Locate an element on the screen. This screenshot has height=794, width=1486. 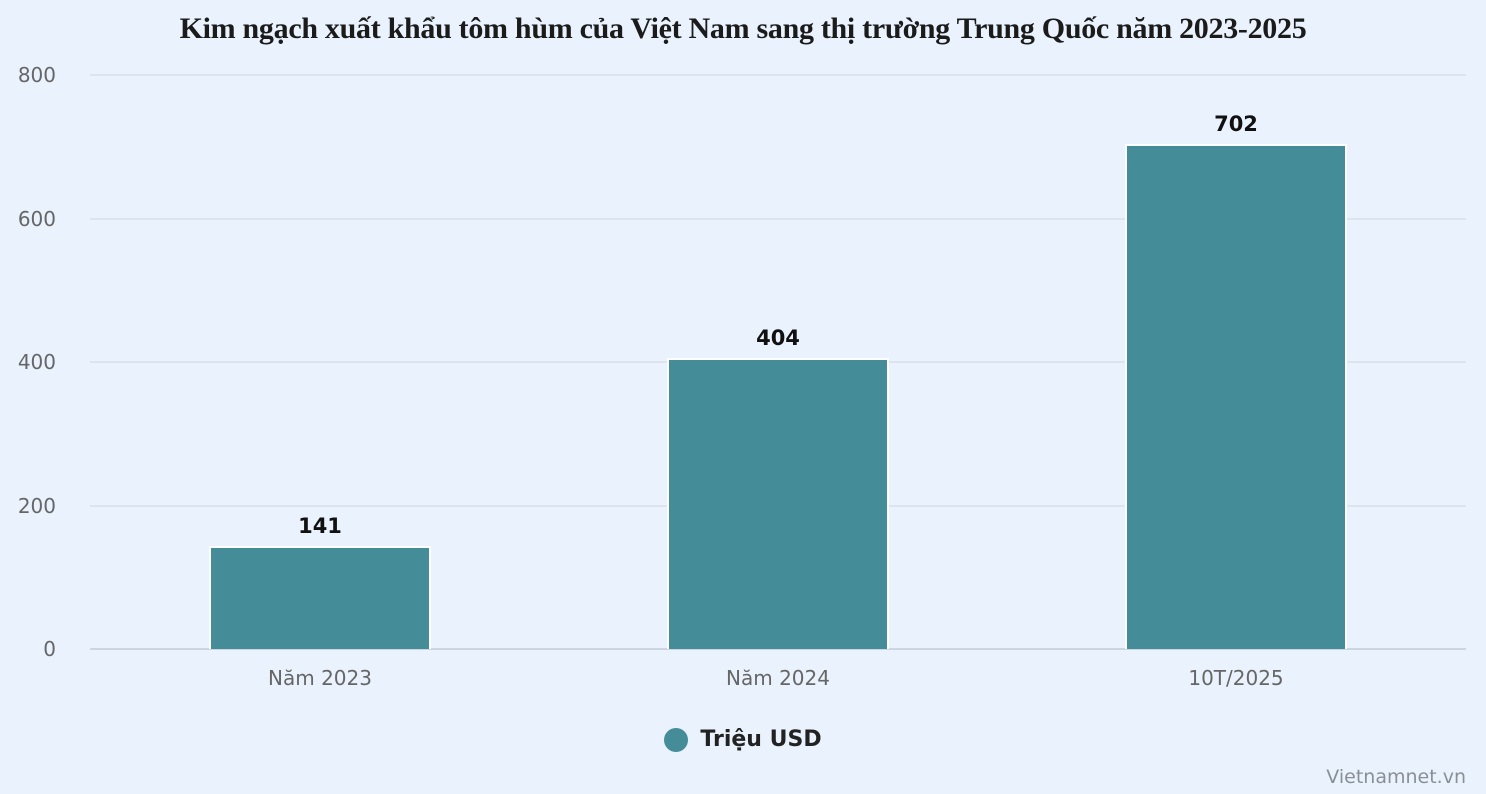
bar-10t-2025 is located at coordinates (1236, 396).